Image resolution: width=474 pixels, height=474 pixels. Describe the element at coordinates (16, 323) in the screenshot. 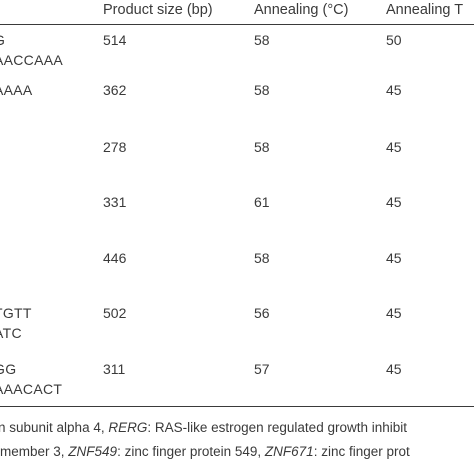

I see `primer-cell: TGTT ATC` at that location.